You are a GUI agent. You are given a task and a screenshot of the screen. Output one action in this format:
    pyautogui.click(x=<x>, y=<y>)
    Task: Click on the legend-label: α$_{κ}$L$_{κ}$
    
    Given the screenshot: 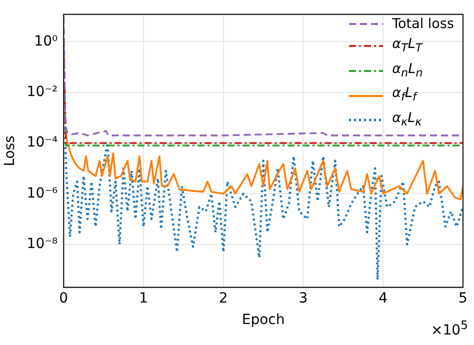 What is the action you would take?
    pyautogui.click(x=407, y=120)
    